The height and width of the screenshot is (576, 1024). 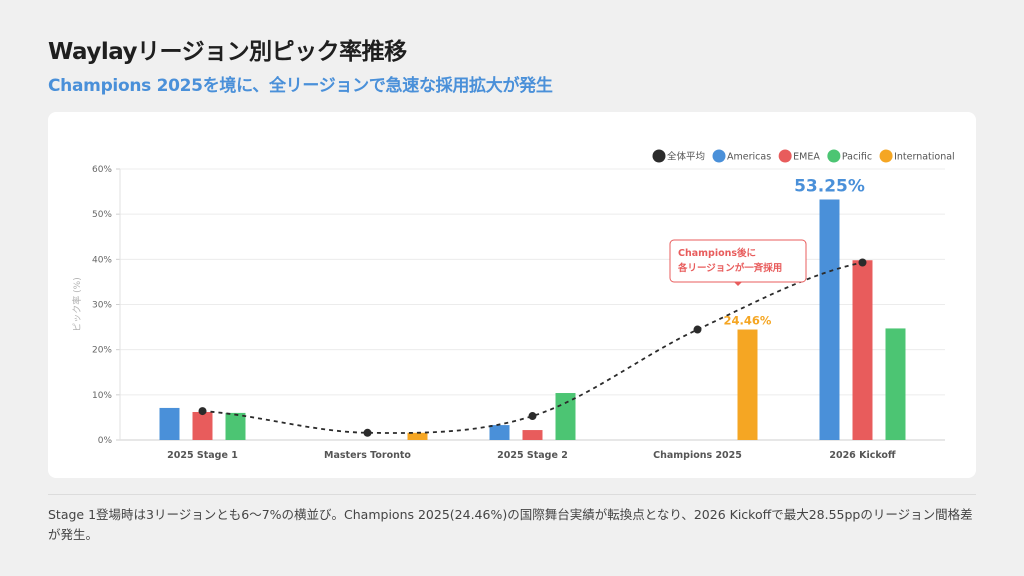 I want to click on data-label: 24.46%, so click(x=748, y=321).